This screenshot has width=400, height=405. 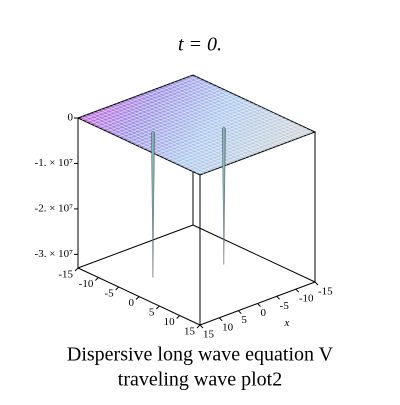 What do you see at coordinates (190, 332) in the screenshot?
I see `y-tick-label: 15` at bounding box center [190, 332].